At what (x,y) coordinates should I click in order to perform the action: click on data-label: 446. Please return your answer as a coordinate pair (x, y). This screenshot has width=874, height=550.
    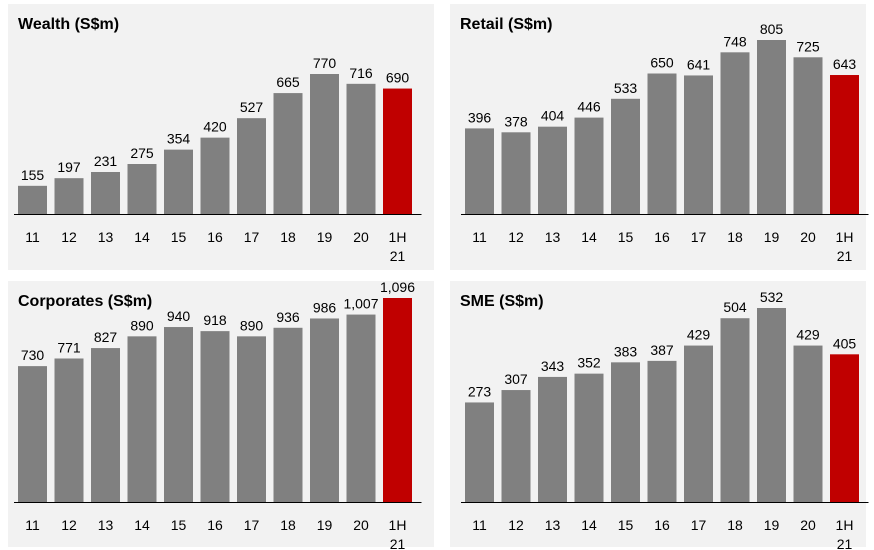
    Looking at the image, I should click on (589, 107).